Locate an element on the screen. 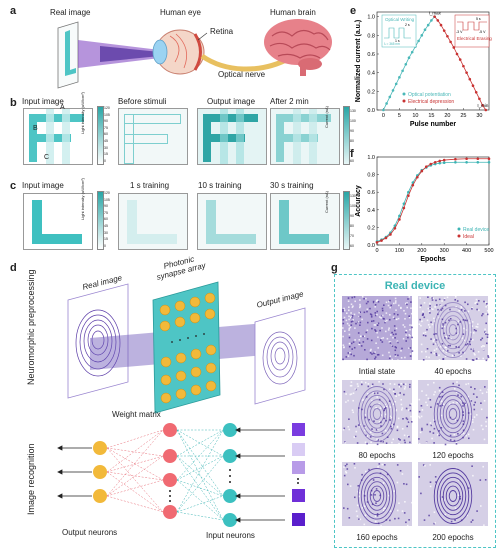  panel-b-title-1: Input image is located at coordinates (43, 101).